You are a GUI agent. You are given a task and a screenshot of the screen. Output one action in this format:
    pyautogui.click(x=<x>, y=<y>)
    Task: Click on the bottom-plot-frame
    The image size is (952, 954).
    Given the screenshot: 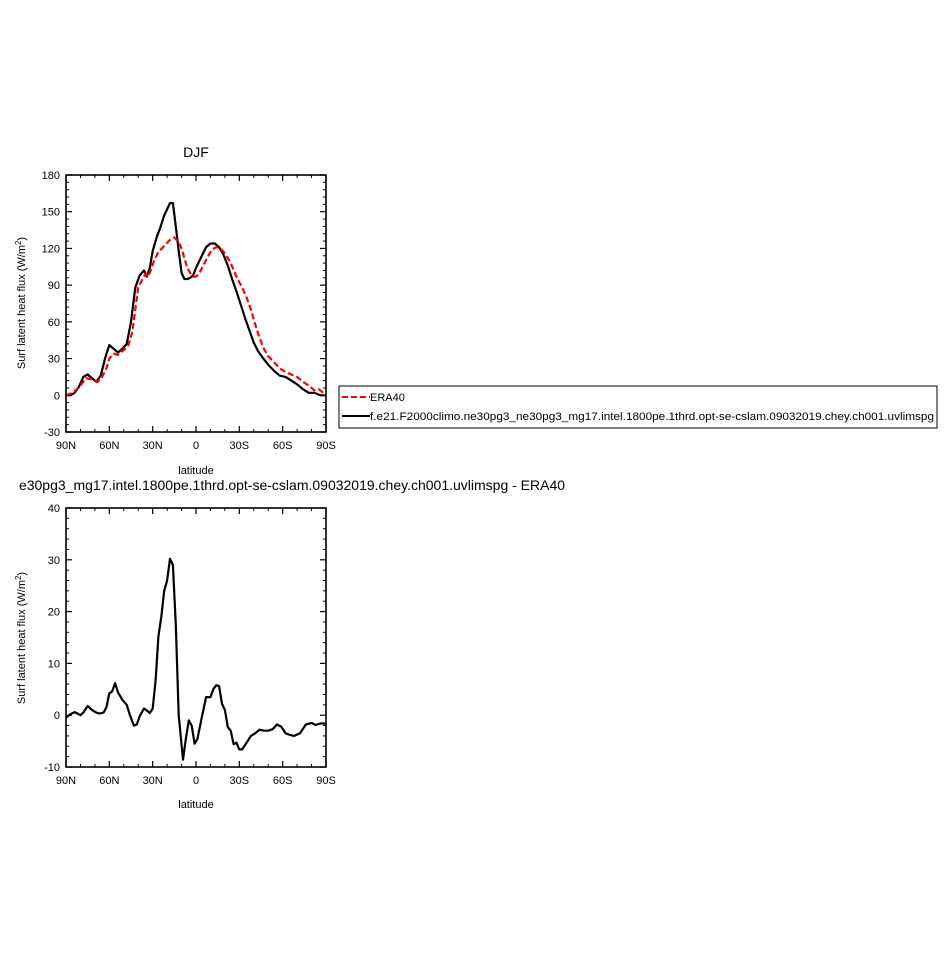 What is the action you would take?
    pyautogui.click(x=196, y=637)
    